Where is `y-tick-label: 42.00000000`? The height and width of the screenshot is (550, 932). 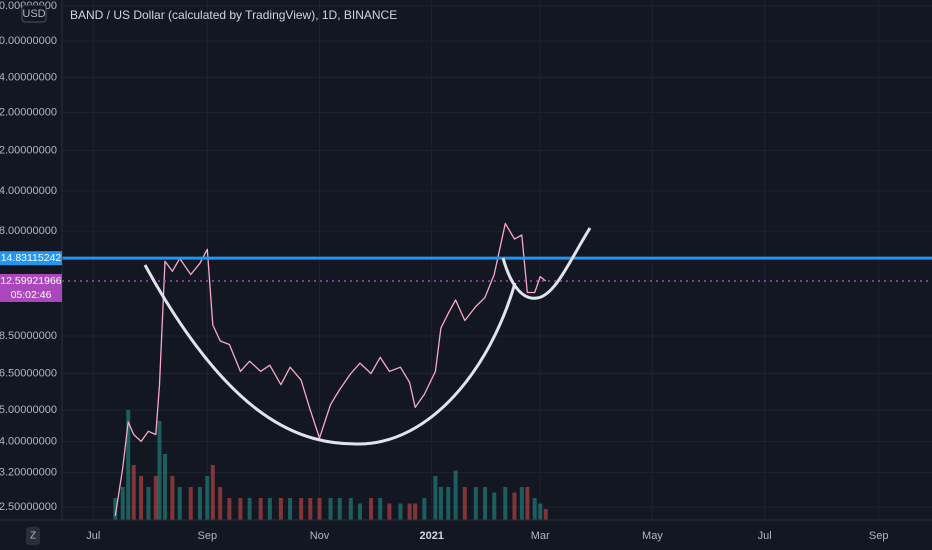 y-tick-label: 42.00000000 is located at coordinates (28, 113).